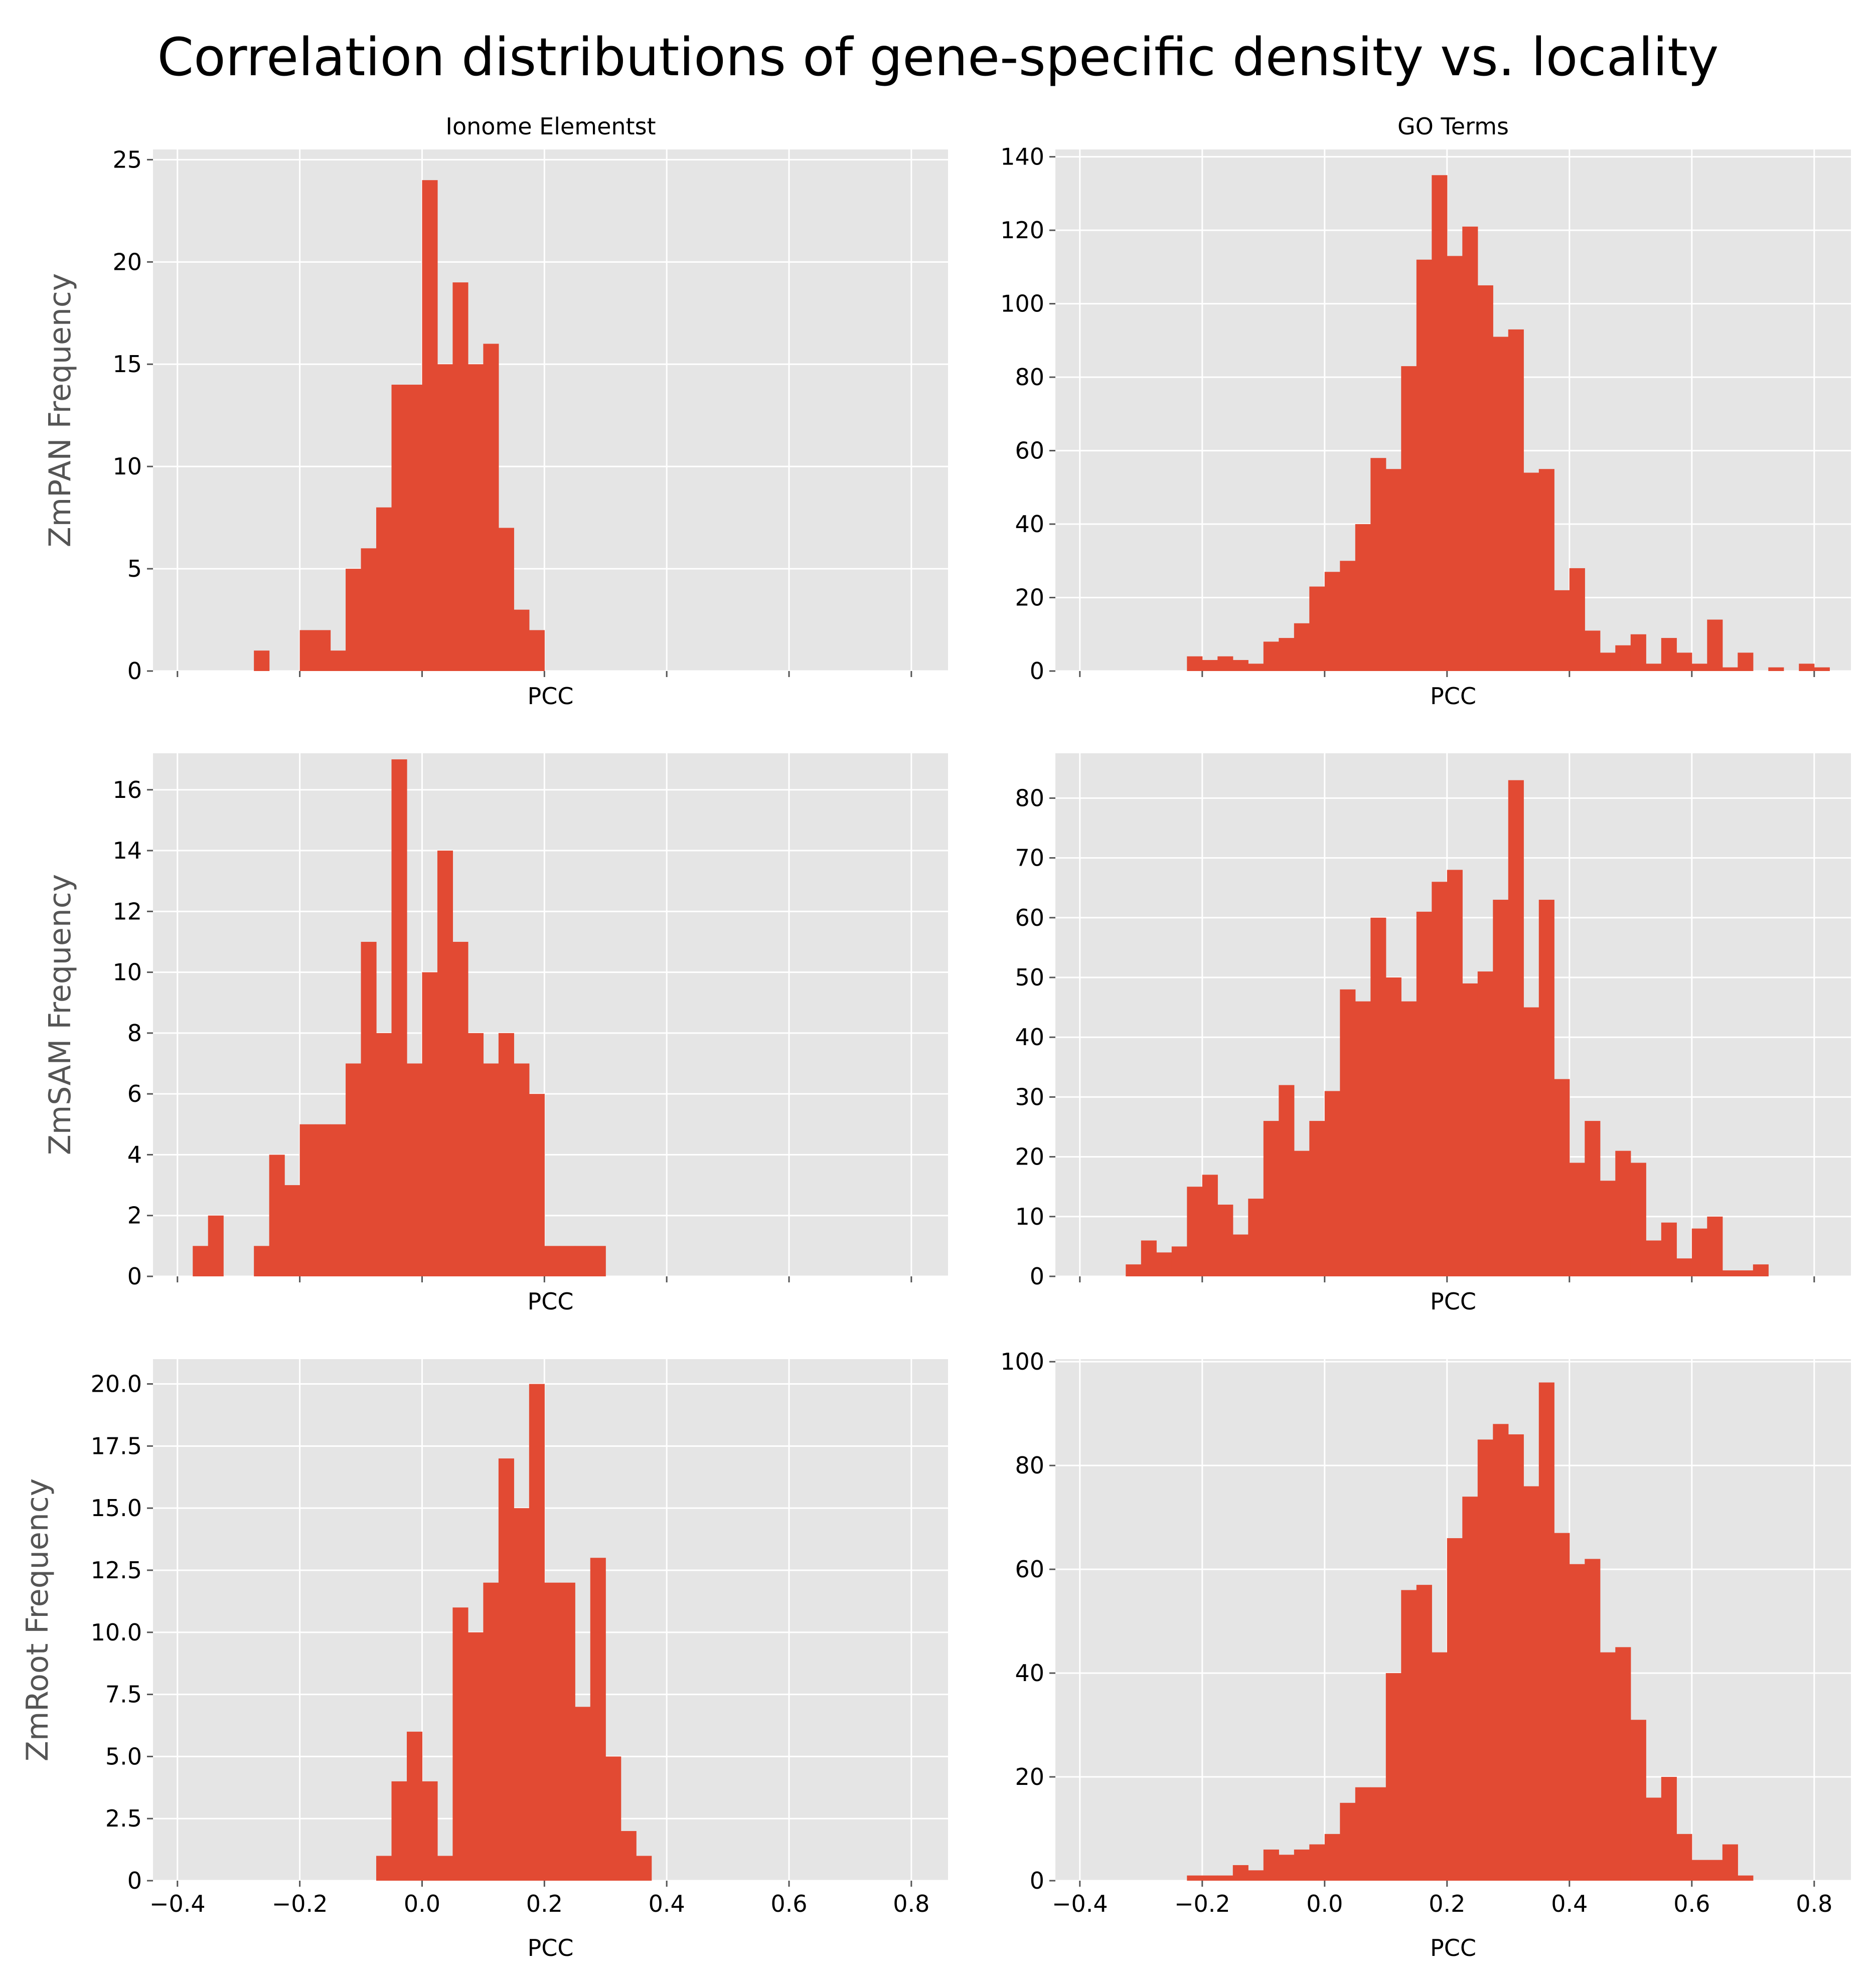  What do you see at coordinates (127, 911) in the screenshot?
I see `y-tick-label: 12` at bounding box center [127, 911].